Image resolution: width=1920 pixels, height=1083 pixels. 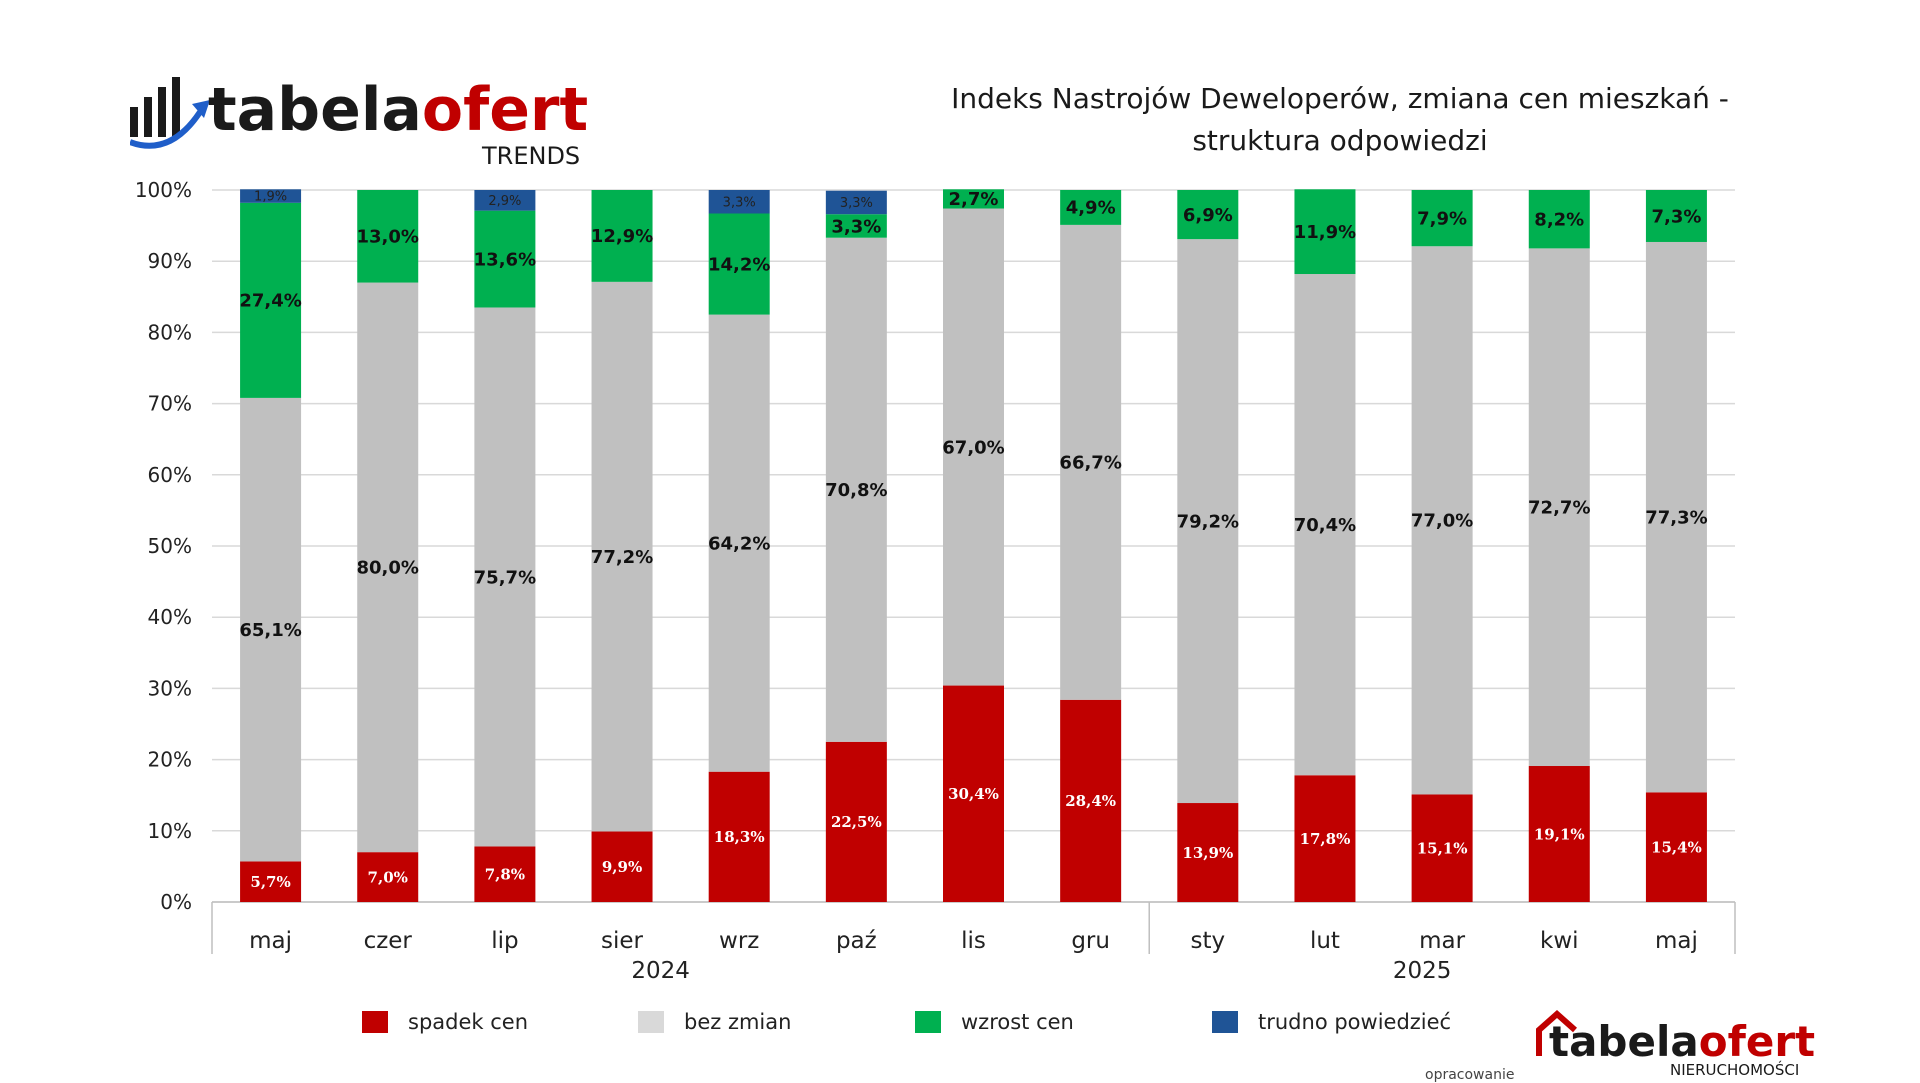 I want to click on data-label-wzrost: 8,2%, so click(x=1559, y=219).